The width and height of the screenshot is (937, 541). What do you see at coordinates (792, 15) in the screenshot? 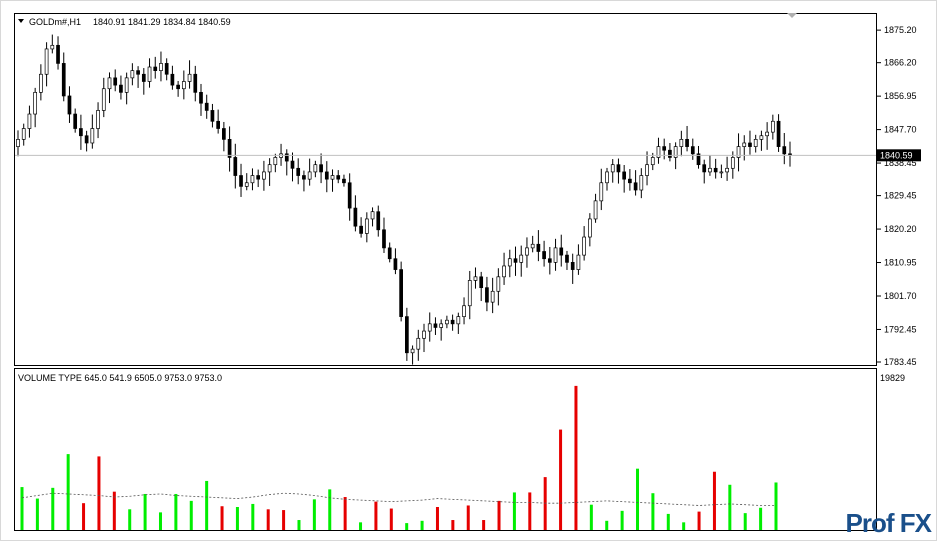
I see `shift-marker-icon` at bounding box center [792, 15].